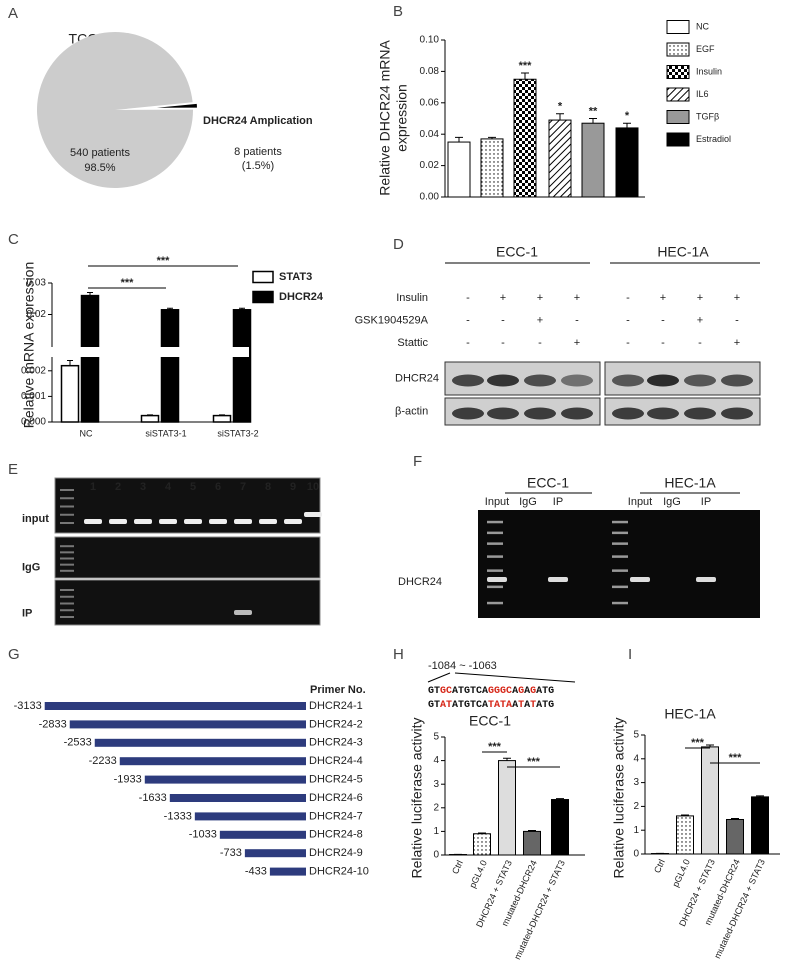 The height and width of the screenshot is (962, 787). What do you see at coordinates (478, 874) in the screenshot?
I see `x-tick-label: pGL4.0` at bounding box center [478, 874].